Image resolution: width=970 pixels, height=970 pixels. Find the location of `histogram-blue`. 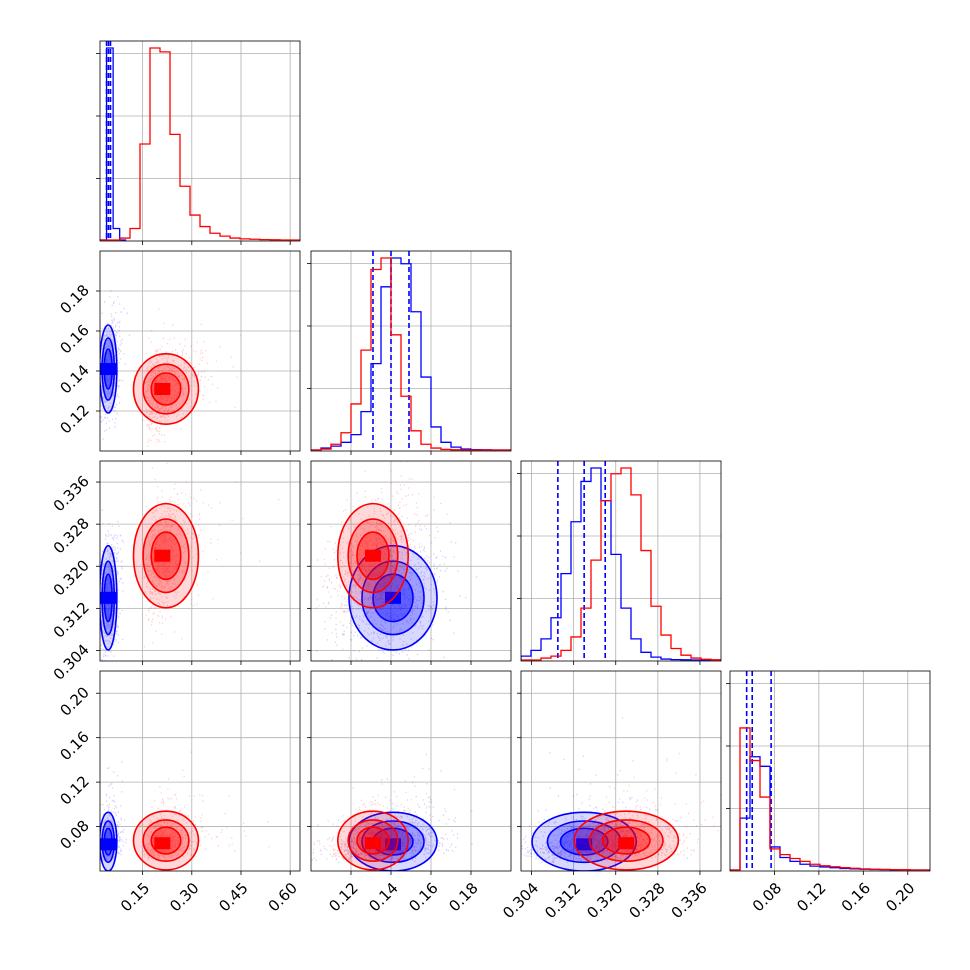

histogram-blue is located at coordinates (621, 564).